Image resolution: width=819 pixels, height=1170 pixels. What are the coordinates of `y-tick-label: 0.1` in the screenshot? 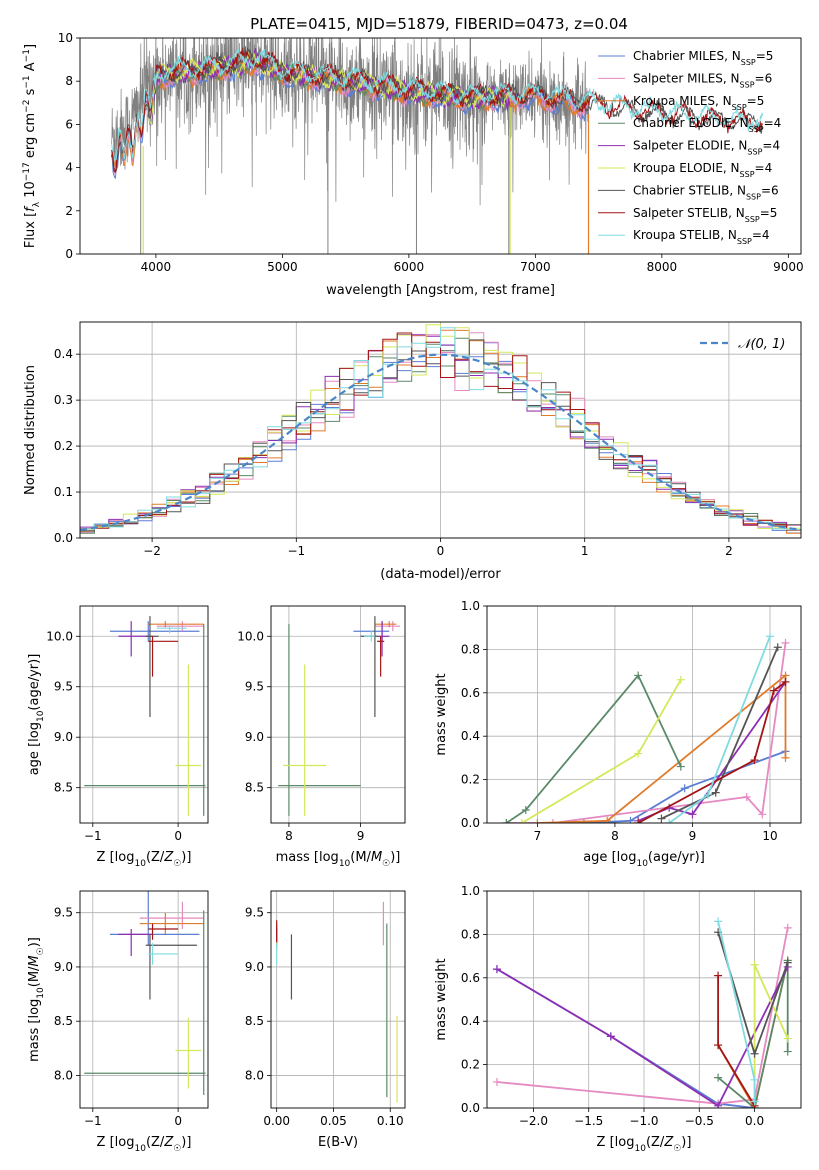 It's located at (63, 492).